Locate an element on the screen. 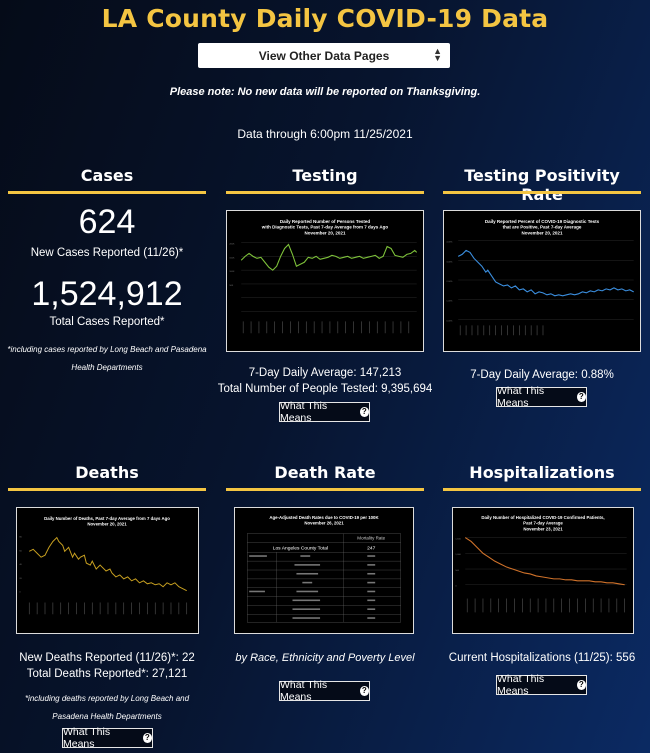 The height and width of the screenshot is (753, 650). testing-daily-average: 7-Day Daily Average: 147,213 is located at coordinates (325, 373).